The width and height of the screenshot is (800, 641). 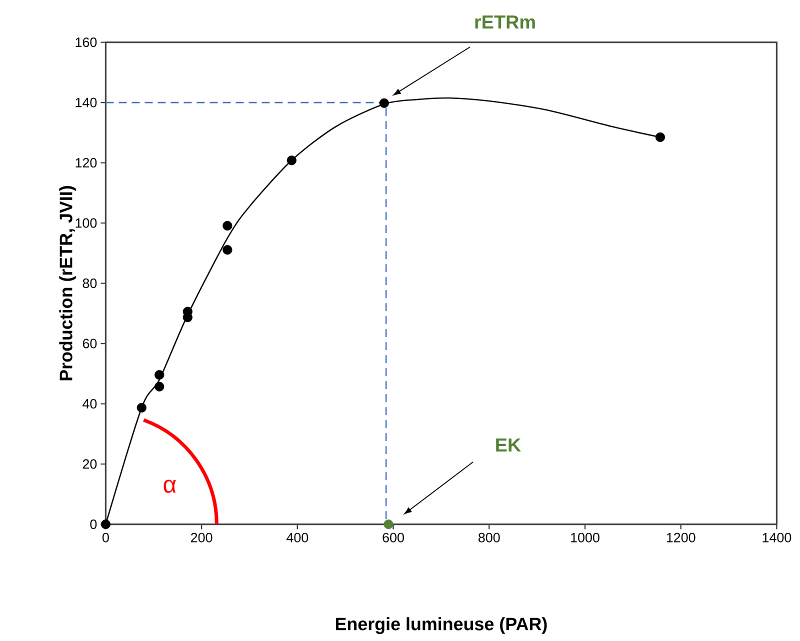 I want to click on x-tick-label: 0, so click(x=105, y=537).